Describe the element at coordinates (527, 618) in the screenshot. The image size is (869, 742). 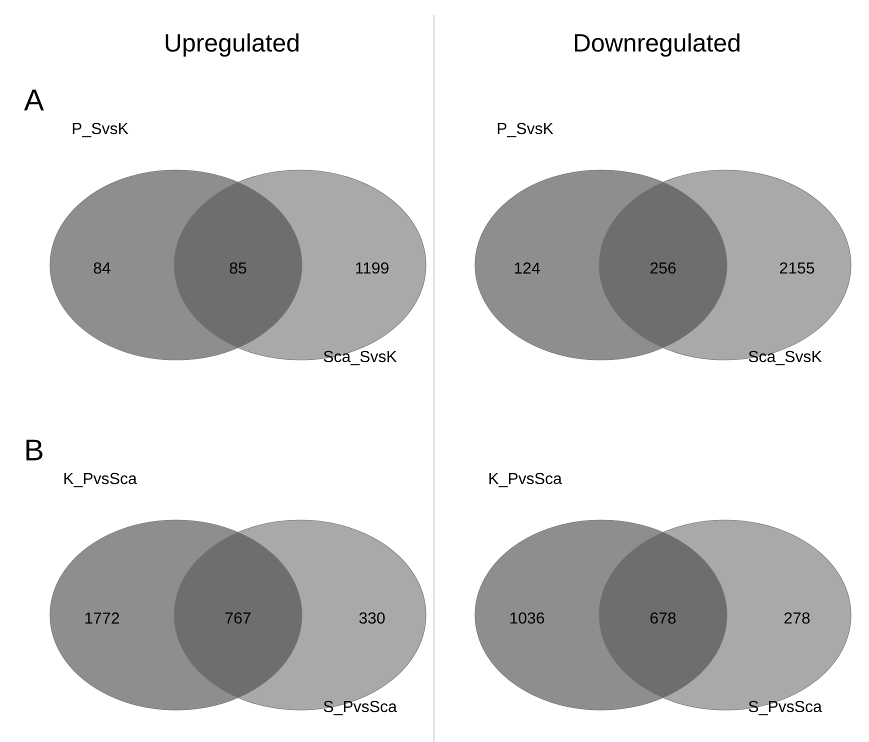
I see `data-label: 1036` at that location.